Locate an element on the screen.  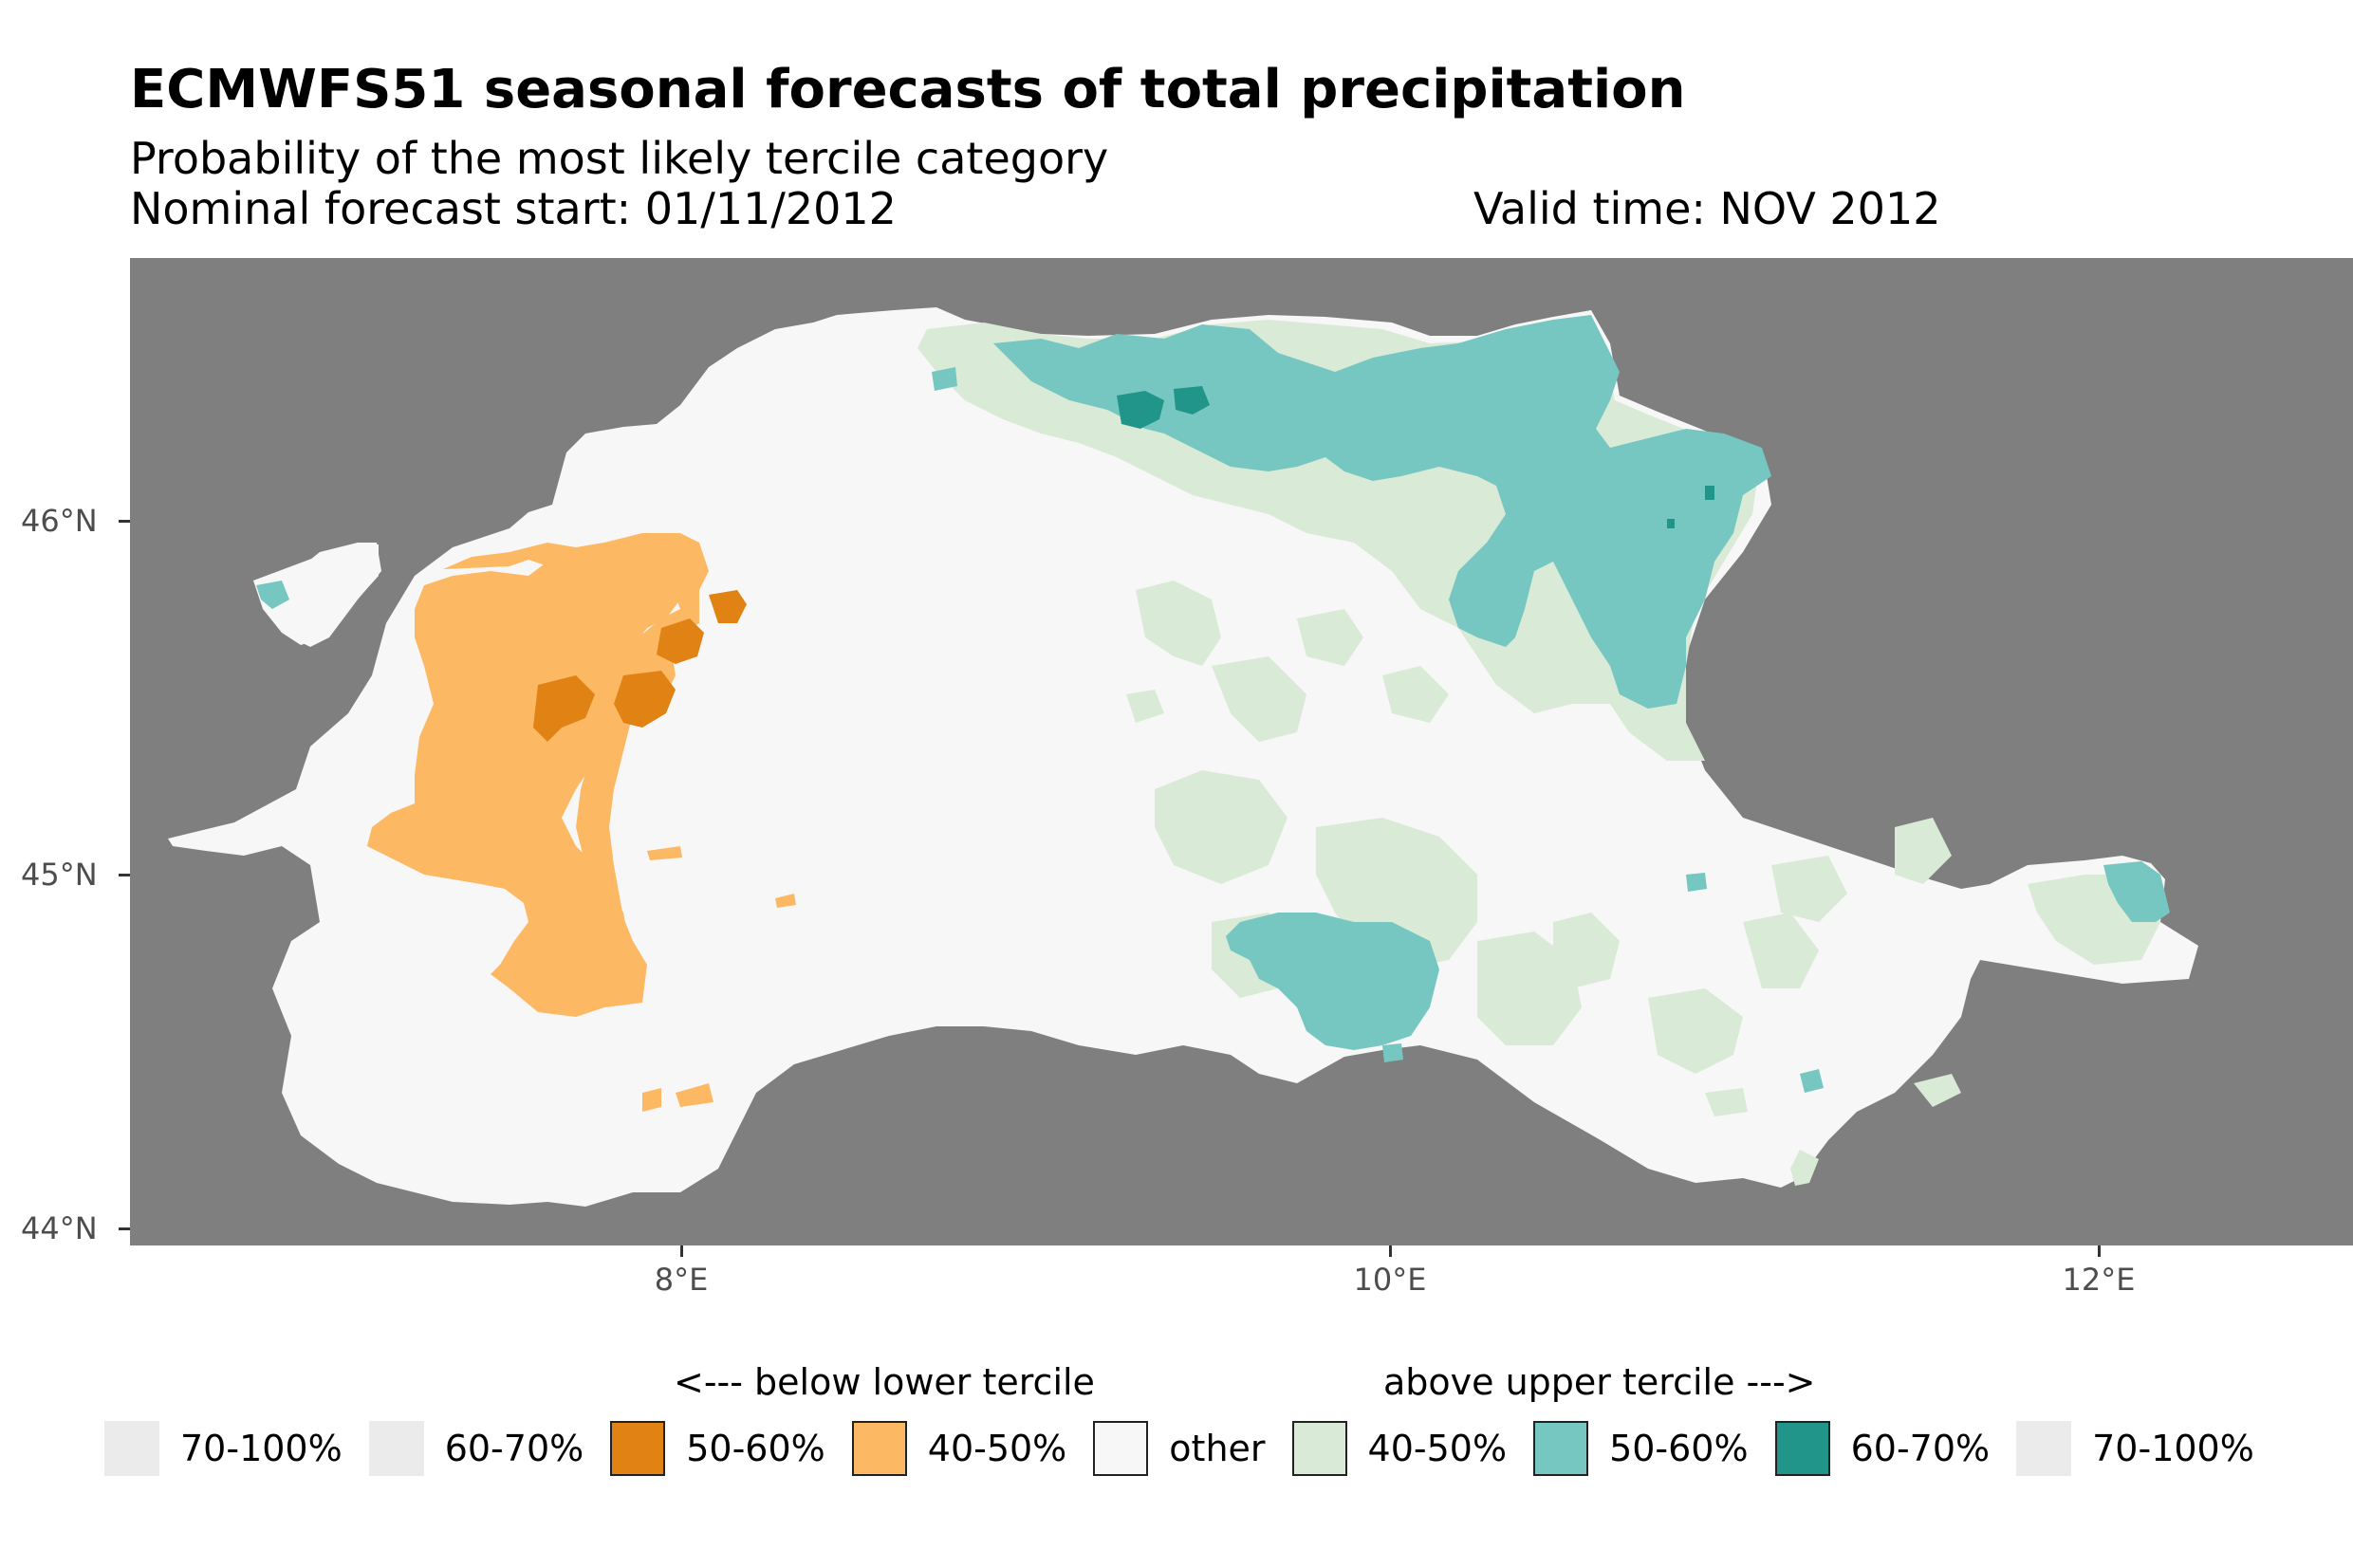
legend-item-below-40-50: 40-50% is located at coordinates (959, 1448).